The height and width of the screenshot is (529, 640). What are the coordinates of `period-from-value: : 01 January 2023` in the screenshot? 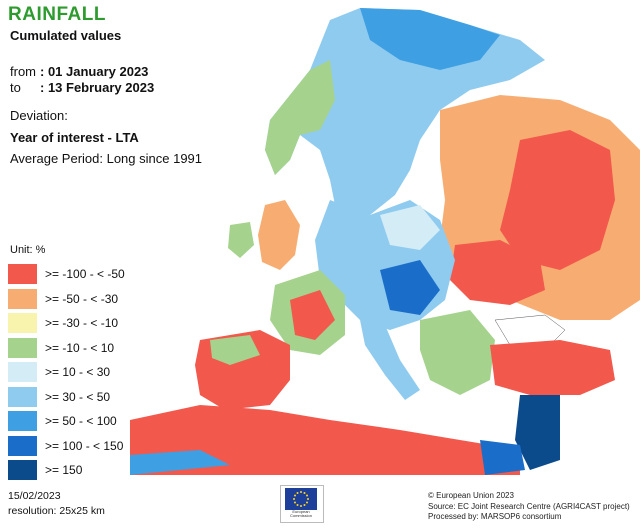 It's located at (94, 71).